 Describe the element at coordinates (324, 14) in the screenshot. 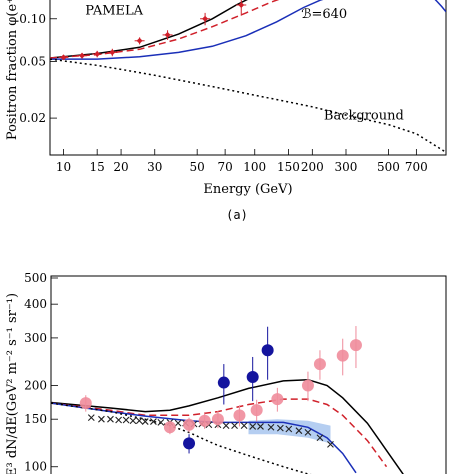

I see `annotation-label: ℬ=640` at that location.